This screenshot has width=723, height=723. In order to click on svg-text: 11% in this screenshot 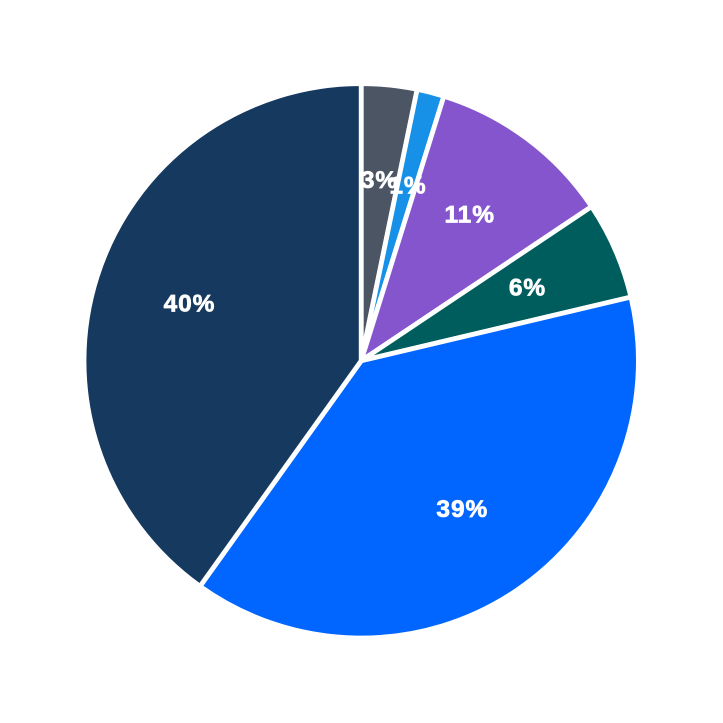, I will do `click(470, 214)`.